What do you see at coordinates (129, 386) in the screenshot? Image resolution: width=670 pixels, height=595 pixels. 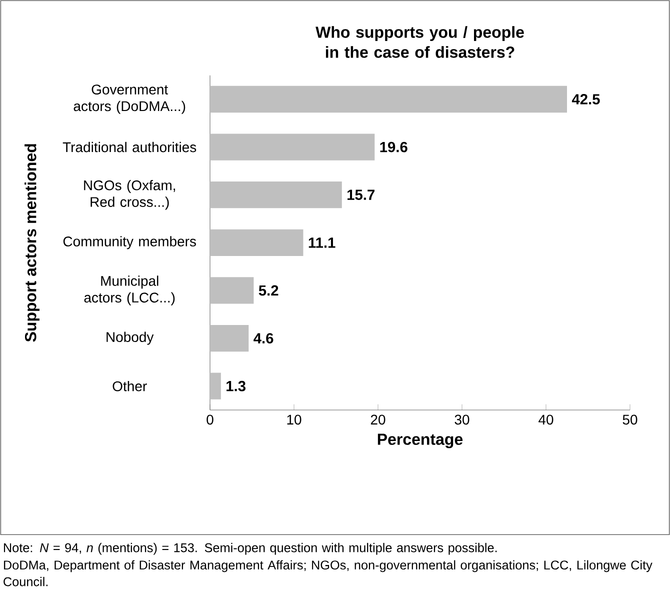 I see `y-tick-label: Other` at bounding box center [129, 386].